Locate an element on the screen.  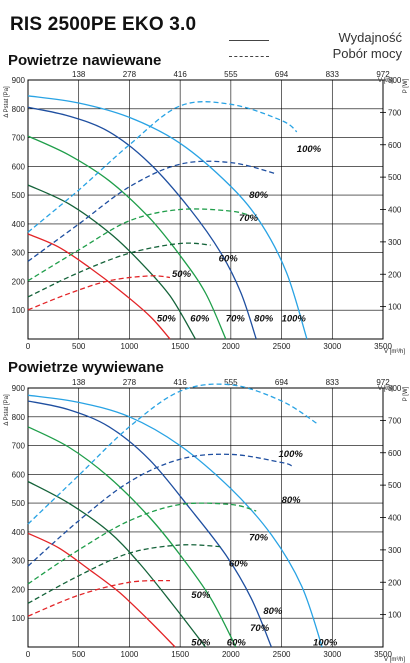
x-tick-label: 500 is located at coordinates (79, 346).